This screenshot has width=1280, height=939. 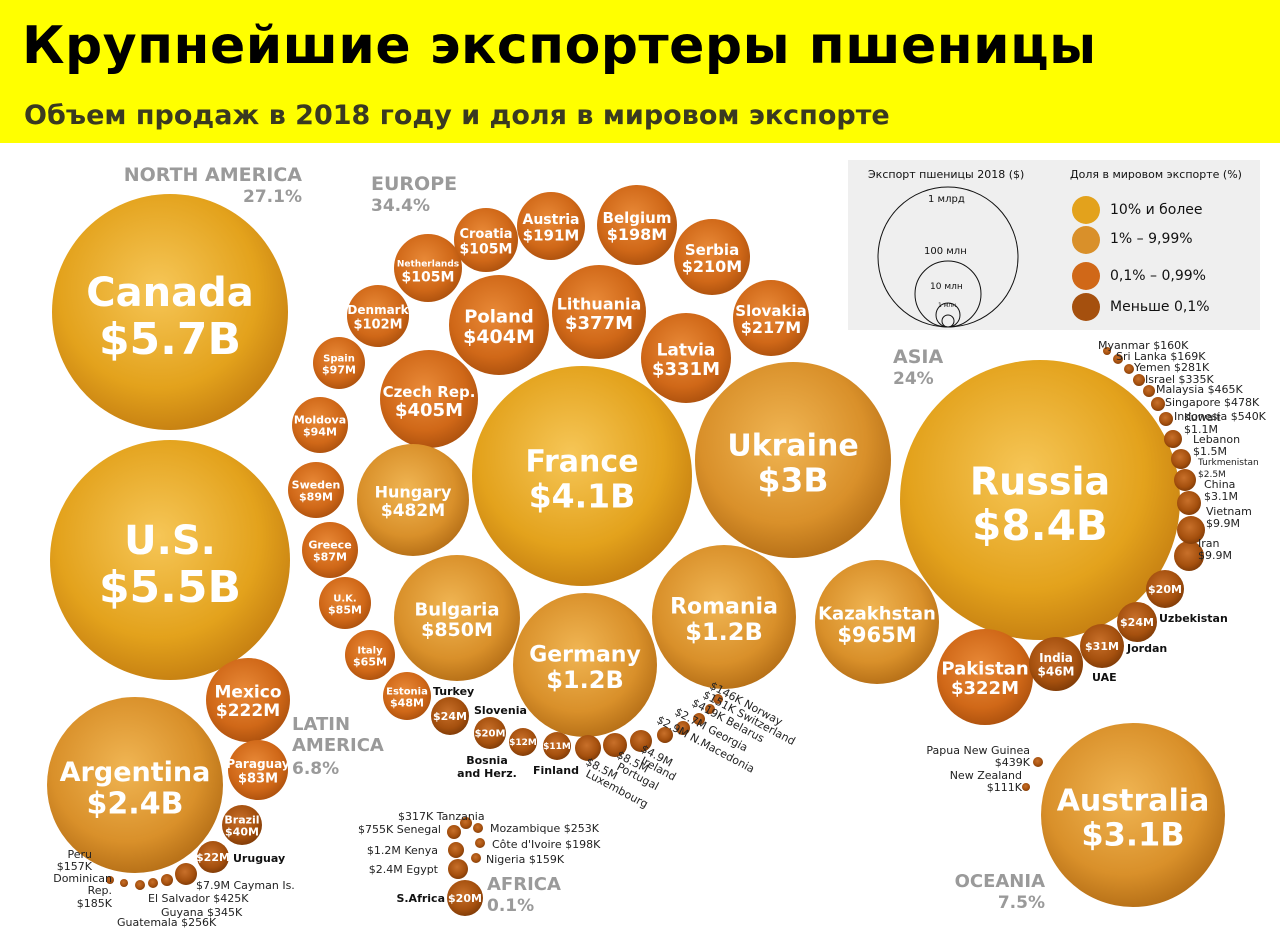 I want to click on bubble-belgium, so click(x=637, y=225).